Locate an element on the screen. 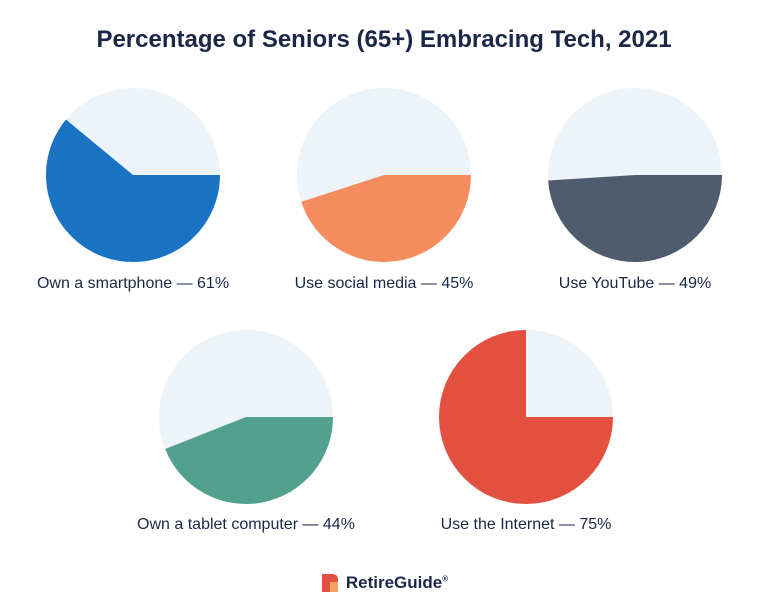 Image resolution: width=768 pixels, height=616 pixels. brand-logo: RetireGuide® is located at coordinates (384, 583).